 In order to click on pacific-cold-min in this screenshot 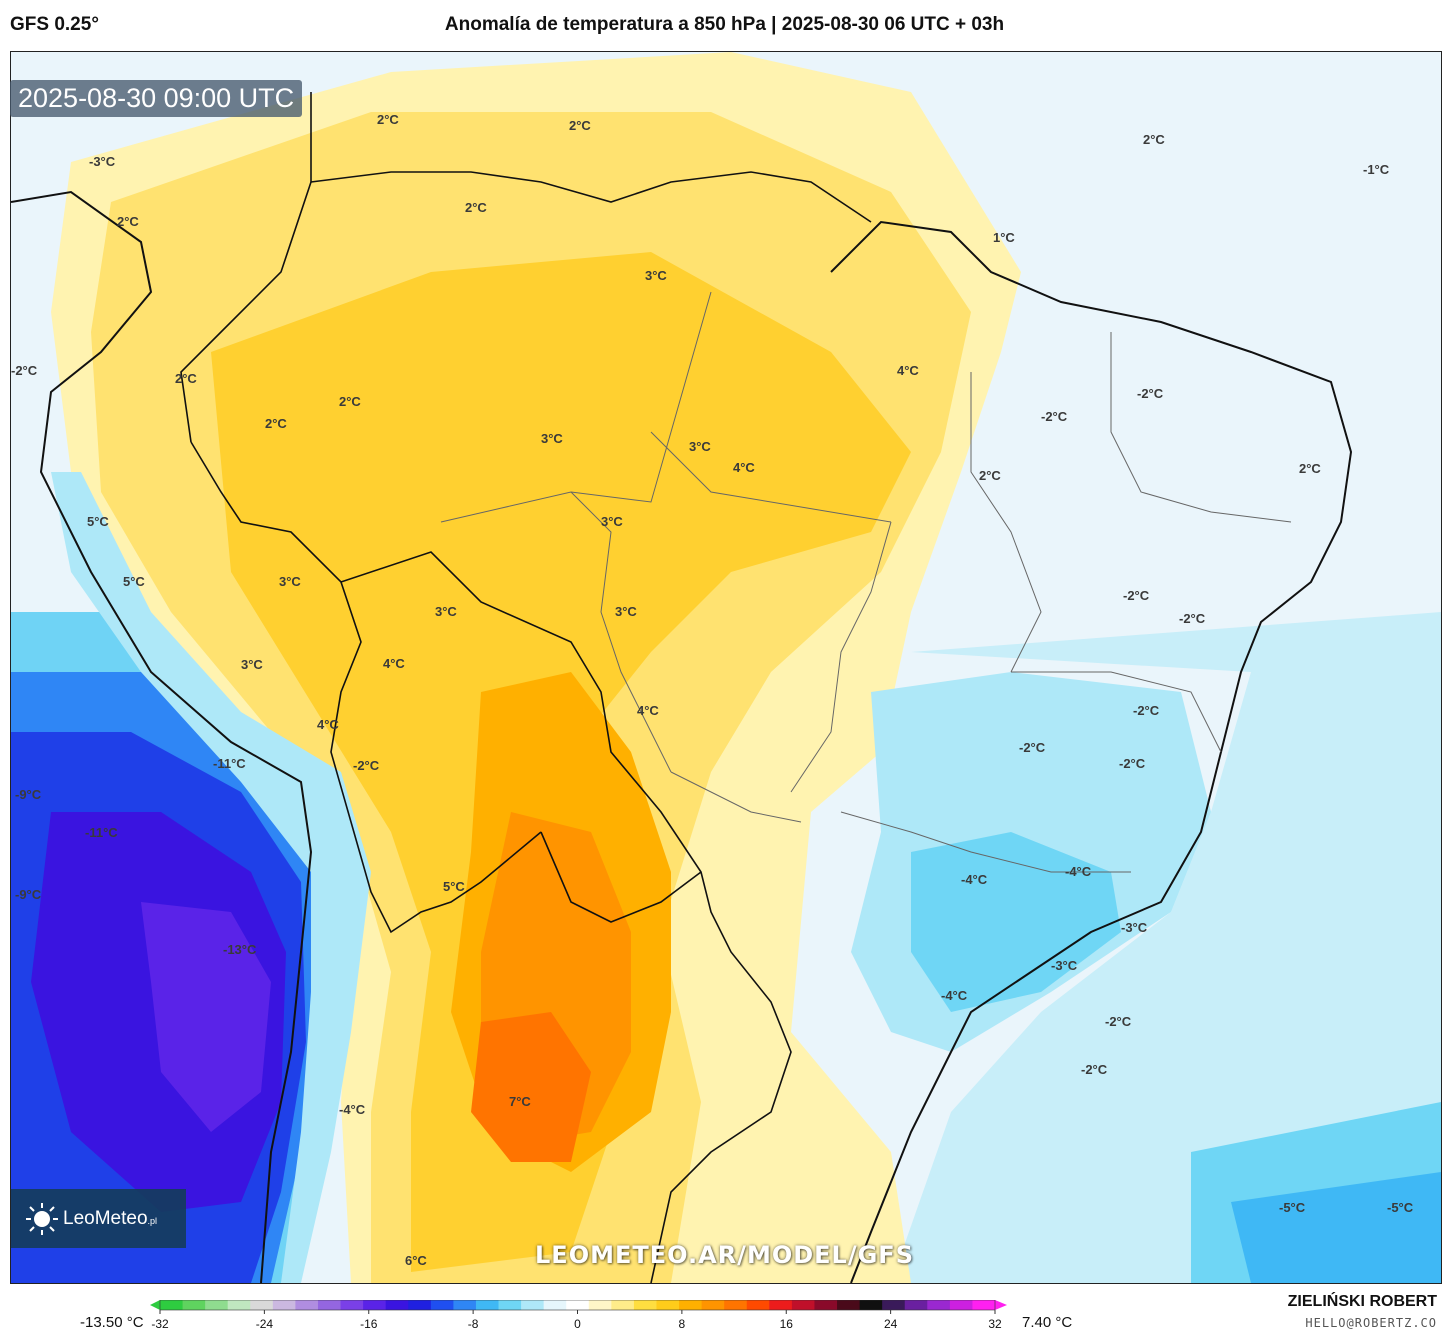, I will do `click(206, 1017)`.